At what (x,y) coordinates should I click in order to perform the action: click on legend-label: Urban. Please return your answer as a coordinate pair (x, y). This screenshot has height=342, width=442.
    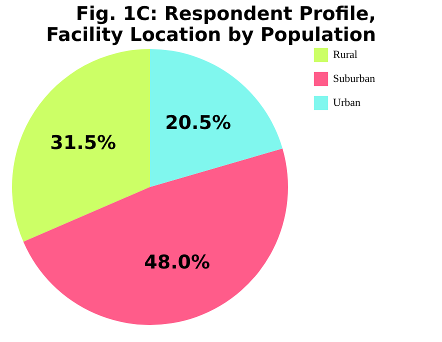
    Looking at the image, I should click on (347, 103).